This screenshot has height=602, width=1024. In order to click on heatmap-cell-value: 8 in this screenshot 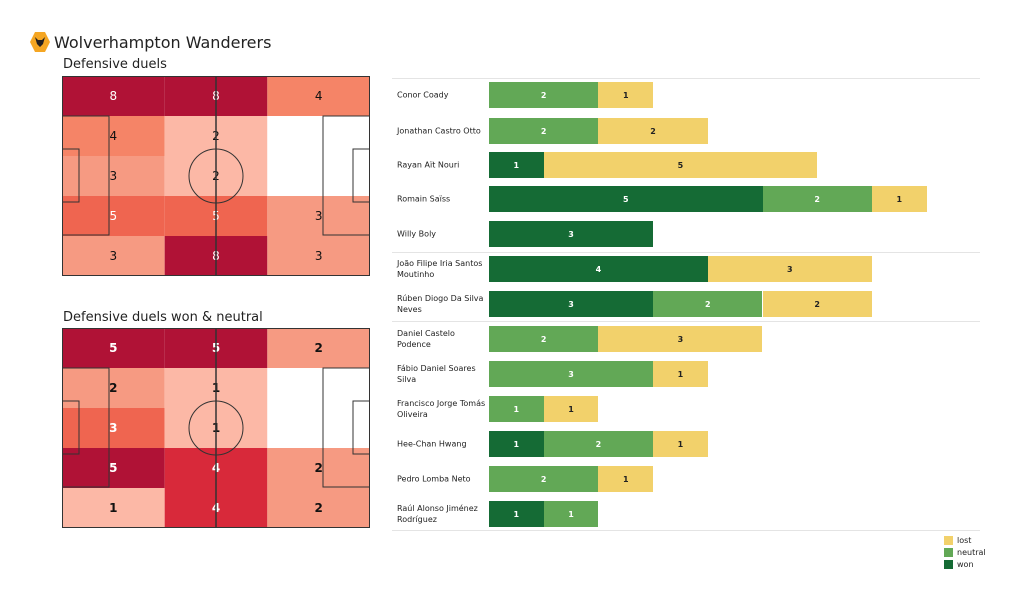, I will do `click(114, 96)`.